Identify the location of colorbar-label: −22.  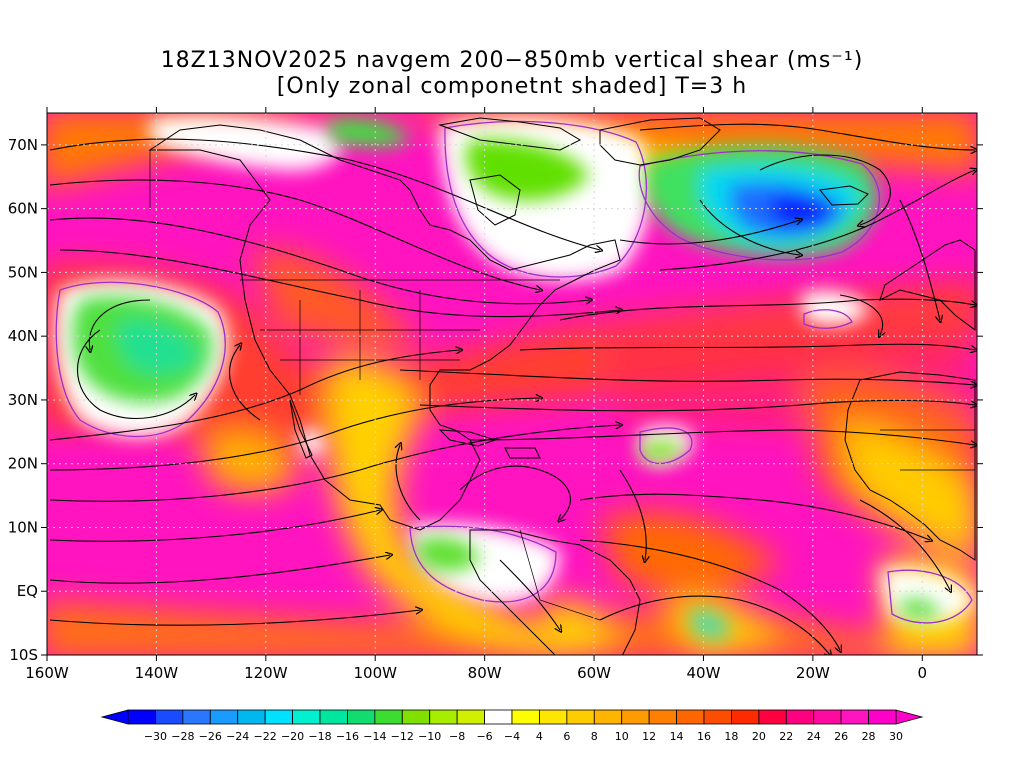
(265, 736).